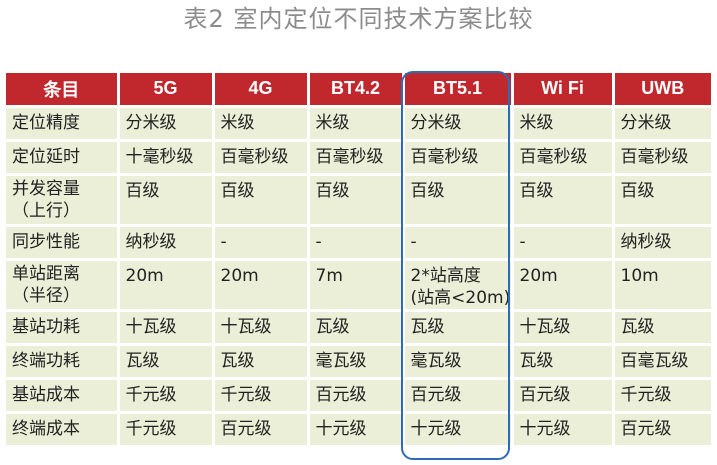  I want to click on table-row: 定位延时 十毫秒级 百毫秒级 百毫秒级 百毫秒级 百毫秒级 百毫秒级, so click(358, 158).